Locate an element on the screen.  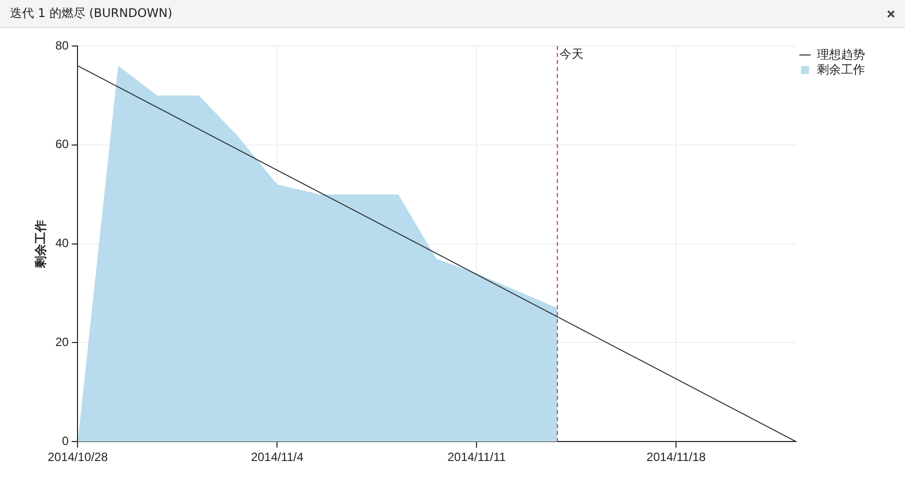
x-tick-label: 2014/11/11 is located at coordinates (477, 457).